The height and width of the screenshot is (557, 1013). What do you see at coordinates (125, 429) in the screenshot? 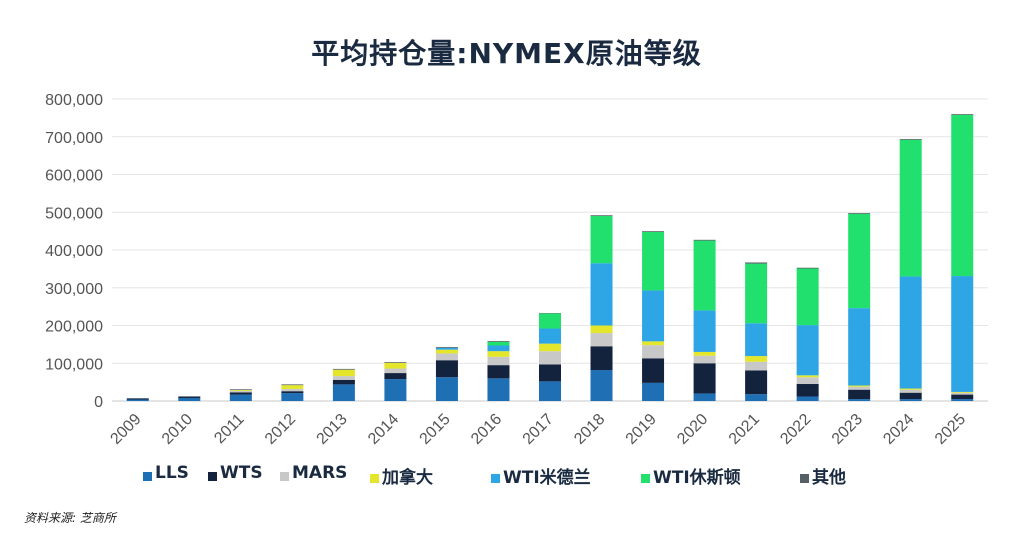
I see `x-tick-label: 2009` at bounding box center [125, 429].